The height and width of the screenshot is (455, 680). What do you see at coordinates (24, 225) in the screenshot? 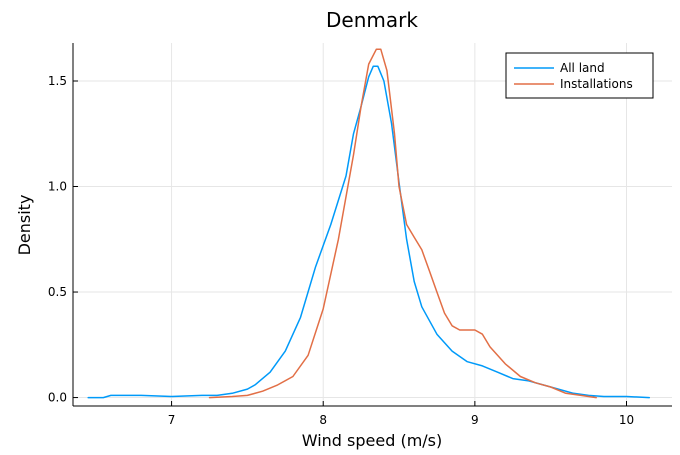
I see `y-axis-label: Density` at bounding box center [24, 225].